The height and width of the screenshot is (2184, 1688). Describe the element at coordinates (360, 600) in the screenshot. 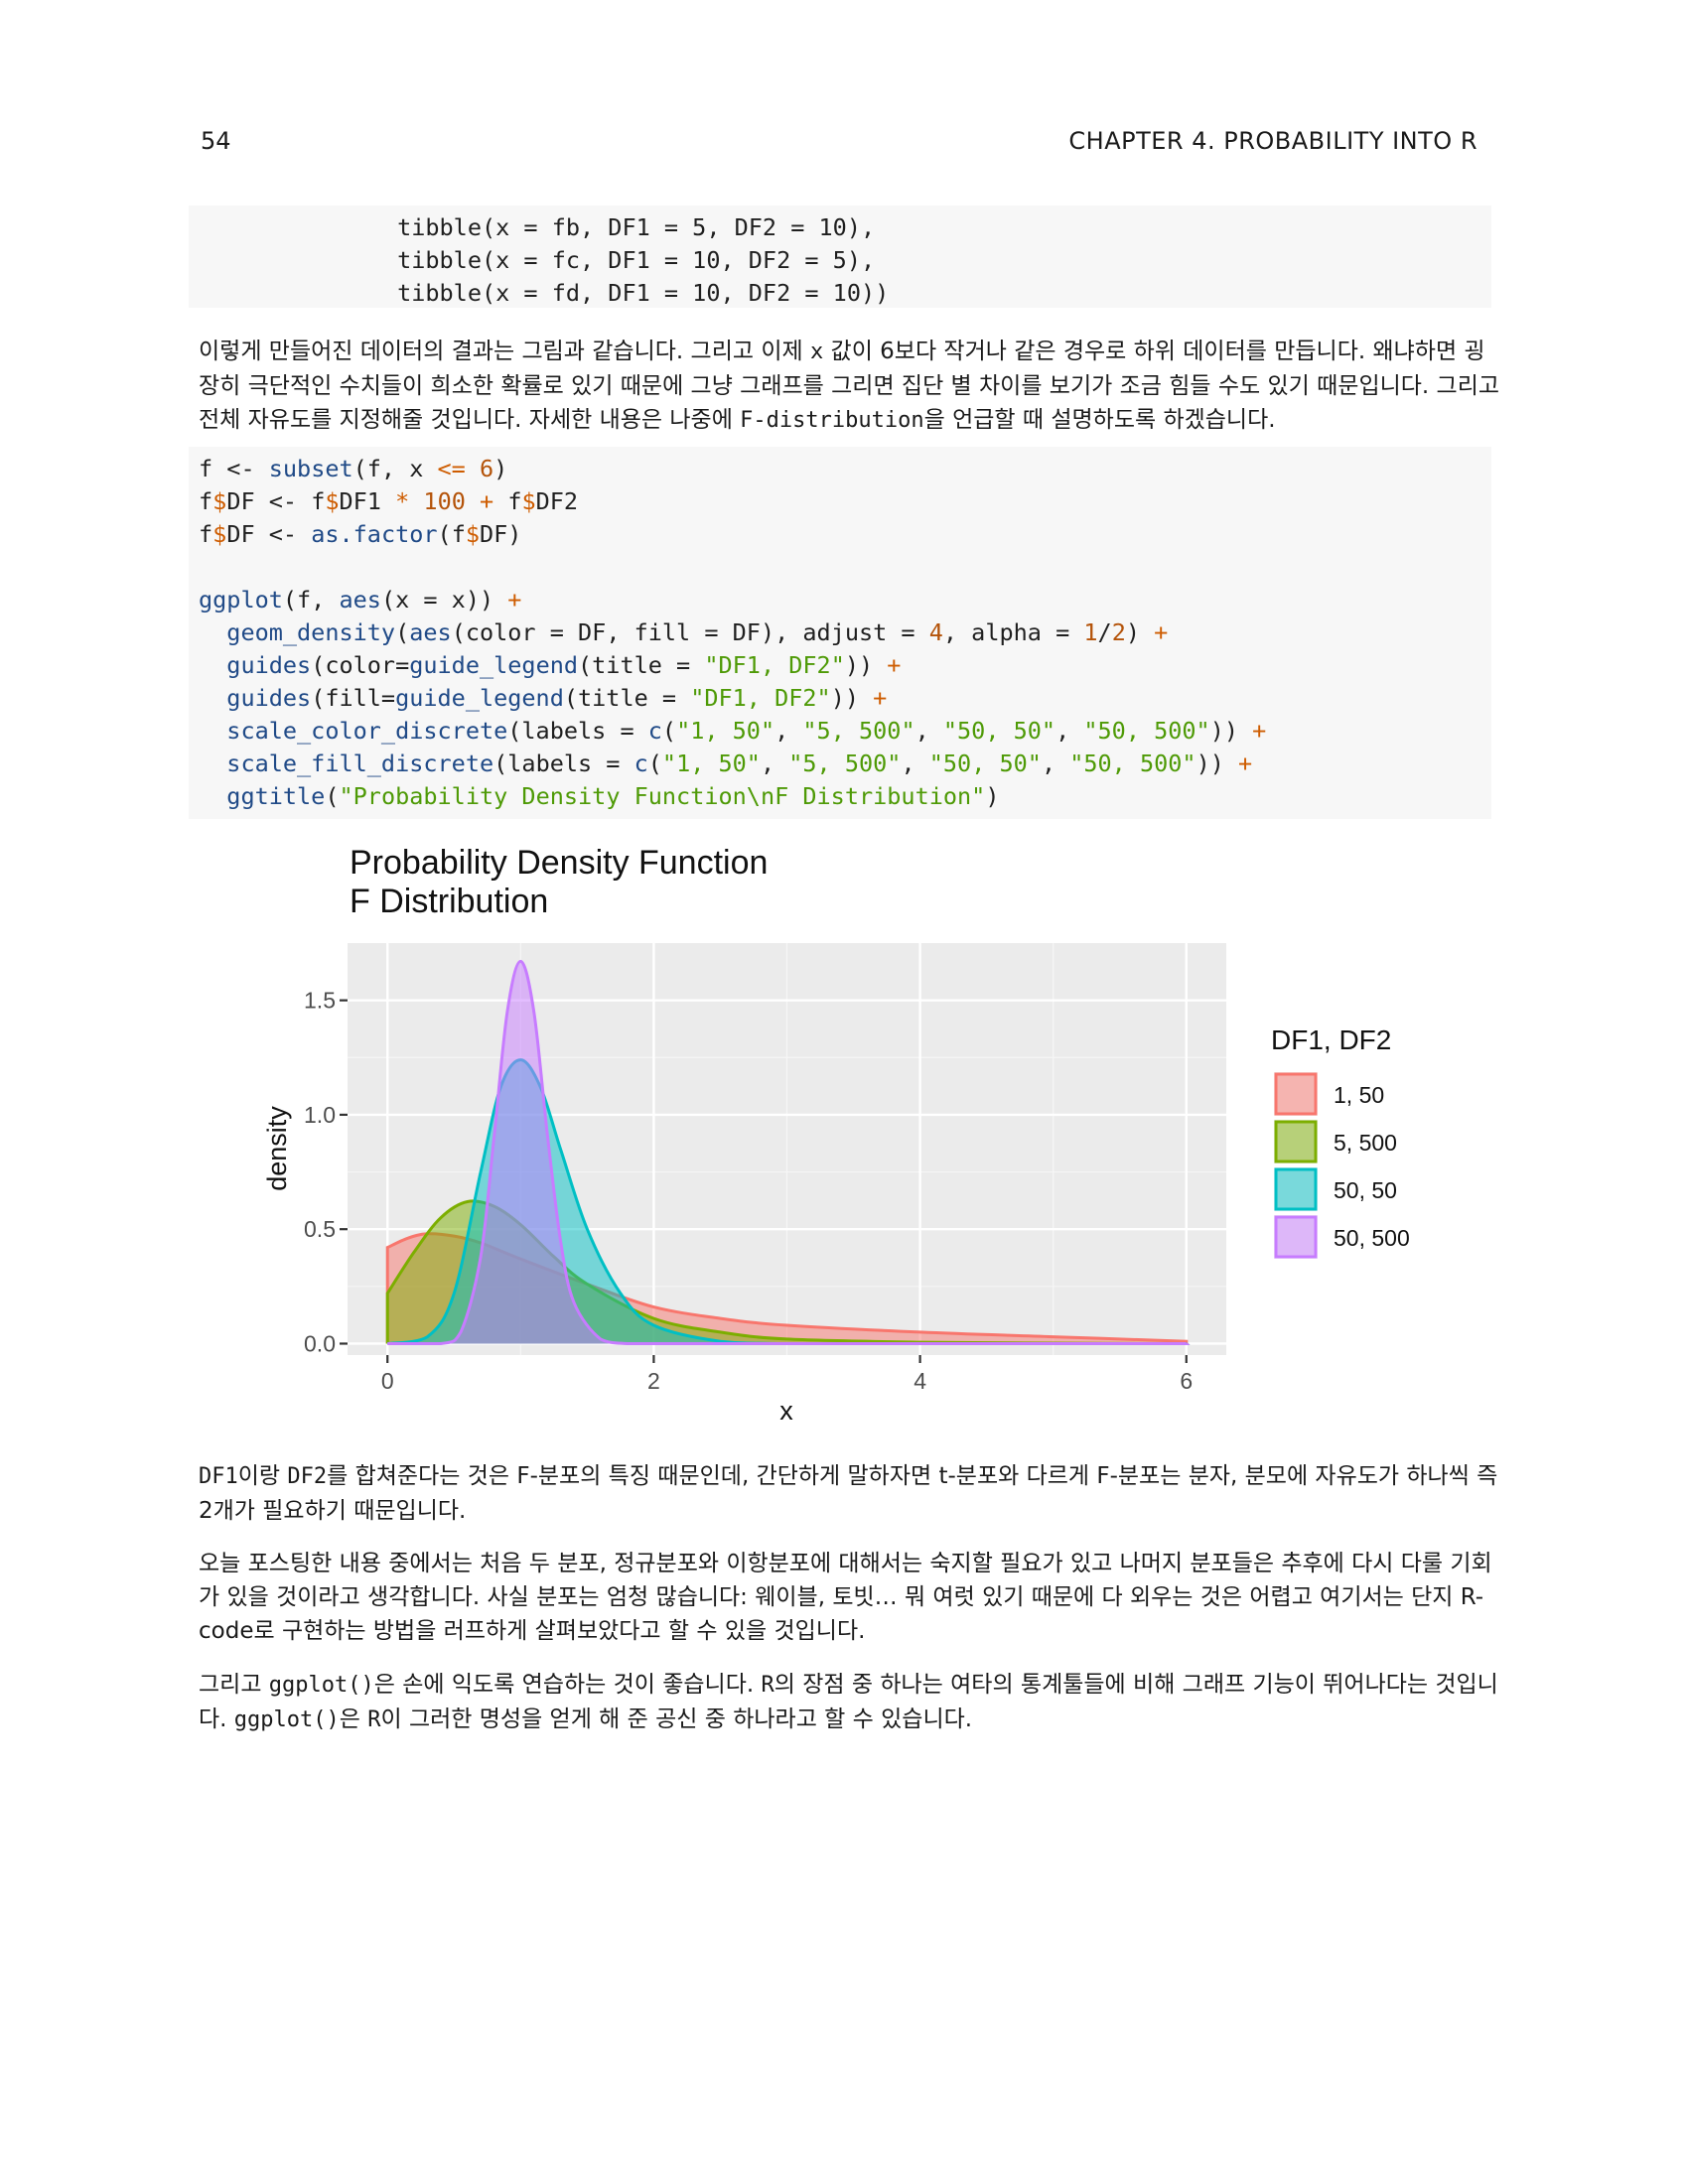

I see `code-line: ggplot(f, aes(x = x)) +` at that location.